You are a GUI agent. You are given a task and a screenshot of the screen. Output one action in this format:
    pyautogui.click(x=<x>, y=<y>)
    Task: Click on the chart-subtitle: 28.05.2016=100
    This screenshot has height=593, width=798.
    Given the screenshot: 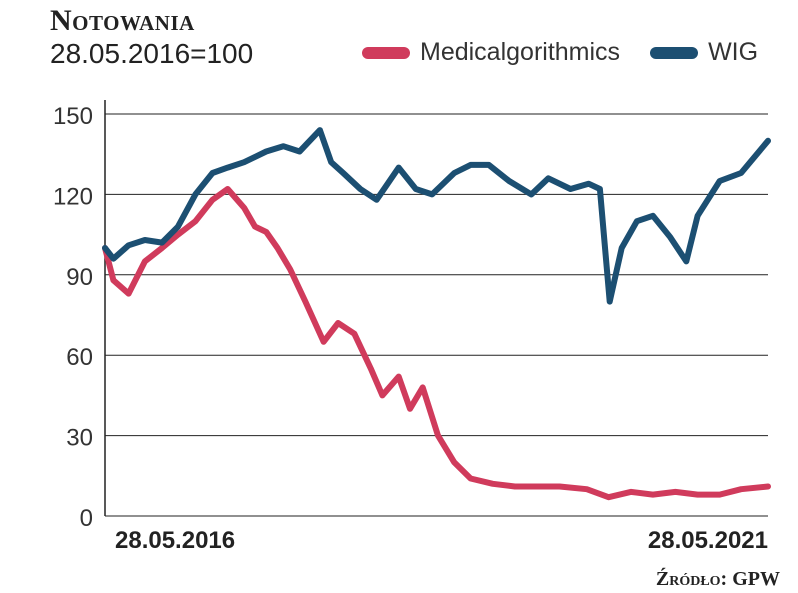 What is the action you would take?
    pyautogui.click(x=152, y=53)
    